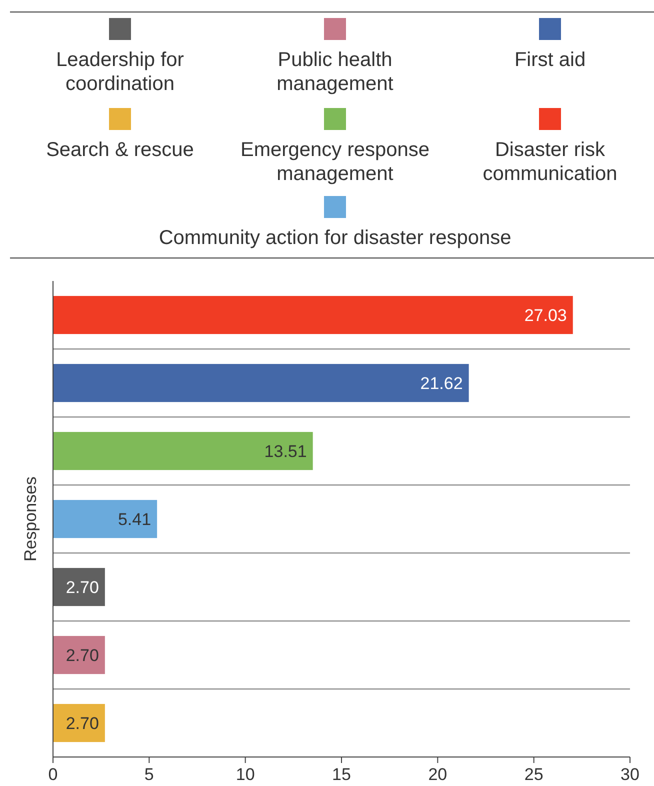 This screenshot has height=786, width=654. I want to click on y-axis-title: Responses, so click(30, 519).